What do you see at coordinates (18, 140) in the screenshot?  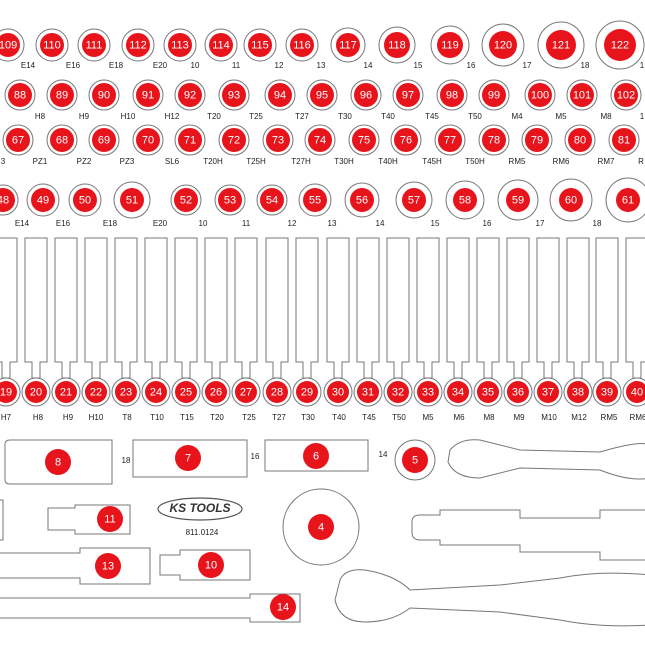 I see `position-number: 67` at bounding box center [18, 140].